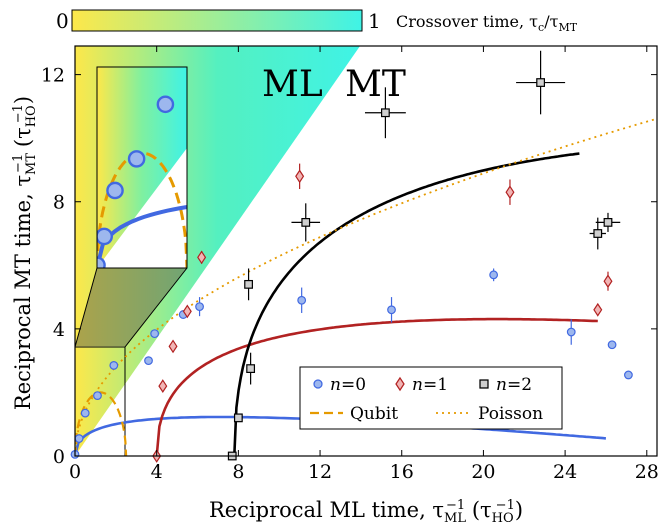 Image resolution: width=662 pixels, height=527 pixels. Describe the element at coordinates (375, 84) in the screenshot. I see `region-label-mt: MT` at that location.